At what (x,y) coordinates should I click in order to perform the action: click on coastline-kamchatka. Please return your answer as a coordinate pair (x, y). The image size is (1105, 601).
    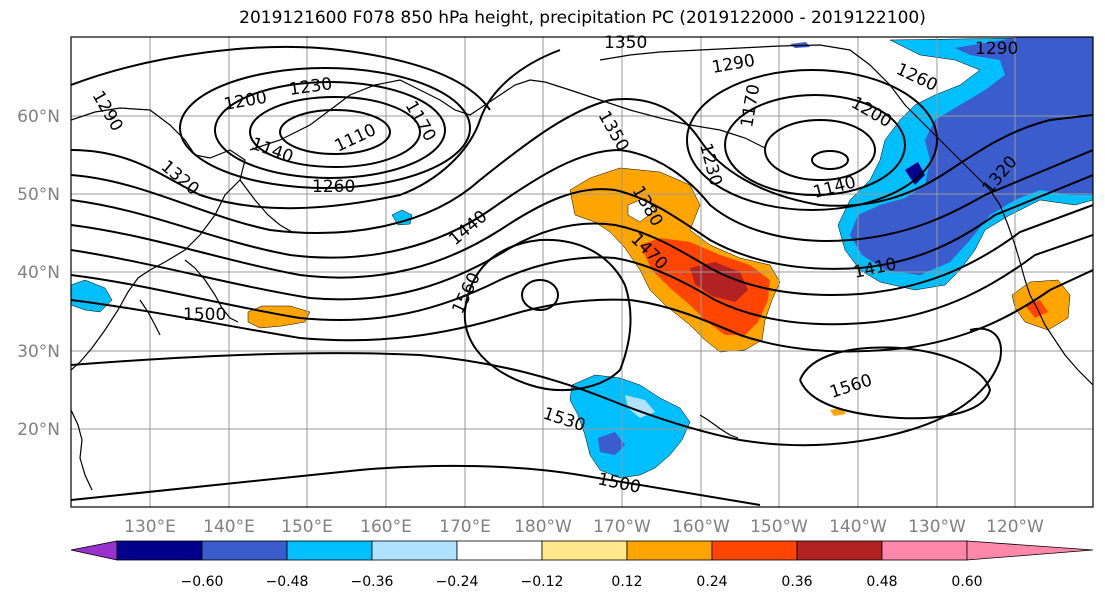
    Looking at the image, I should click on (397, 115).